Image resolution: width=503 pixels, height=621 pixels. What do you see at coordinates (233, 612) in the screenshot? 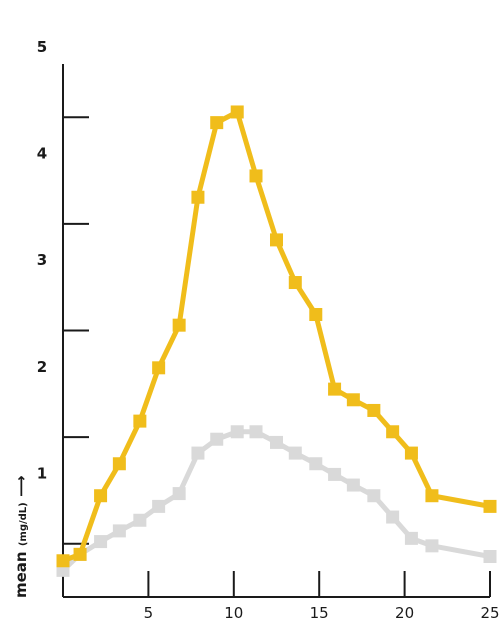
I see `x-tick-label: 10` at bounding box center [233, 612].